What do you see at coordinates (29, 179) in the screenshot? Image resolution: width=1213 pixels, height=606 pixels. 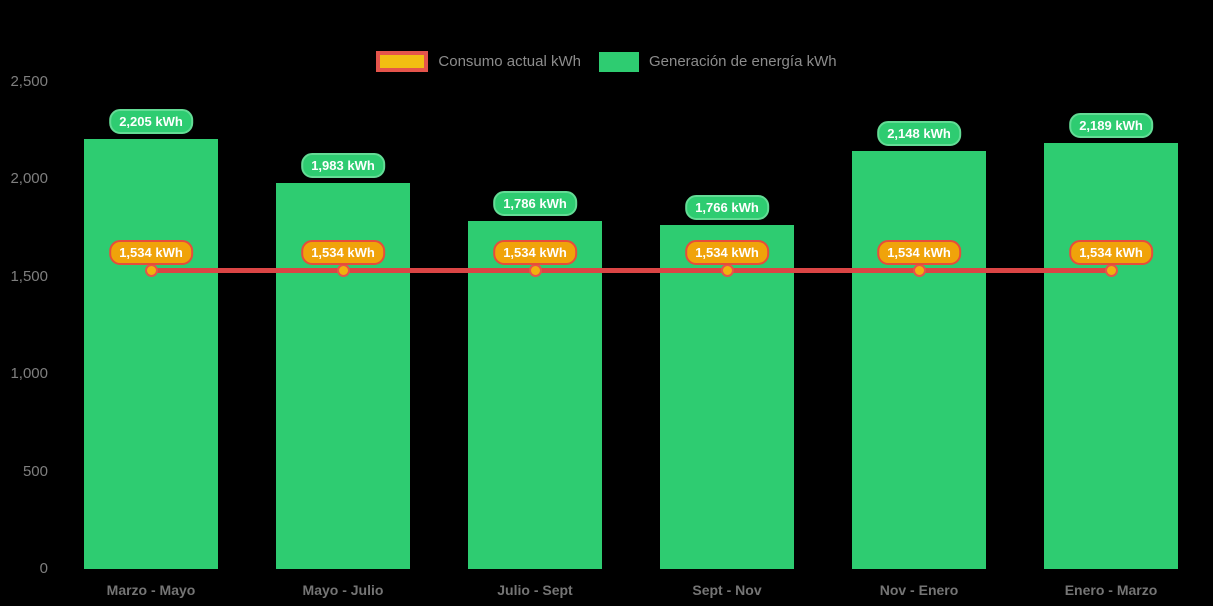 I see `y-axis-tick-label: 2,000` at bounding box center [29, 179].